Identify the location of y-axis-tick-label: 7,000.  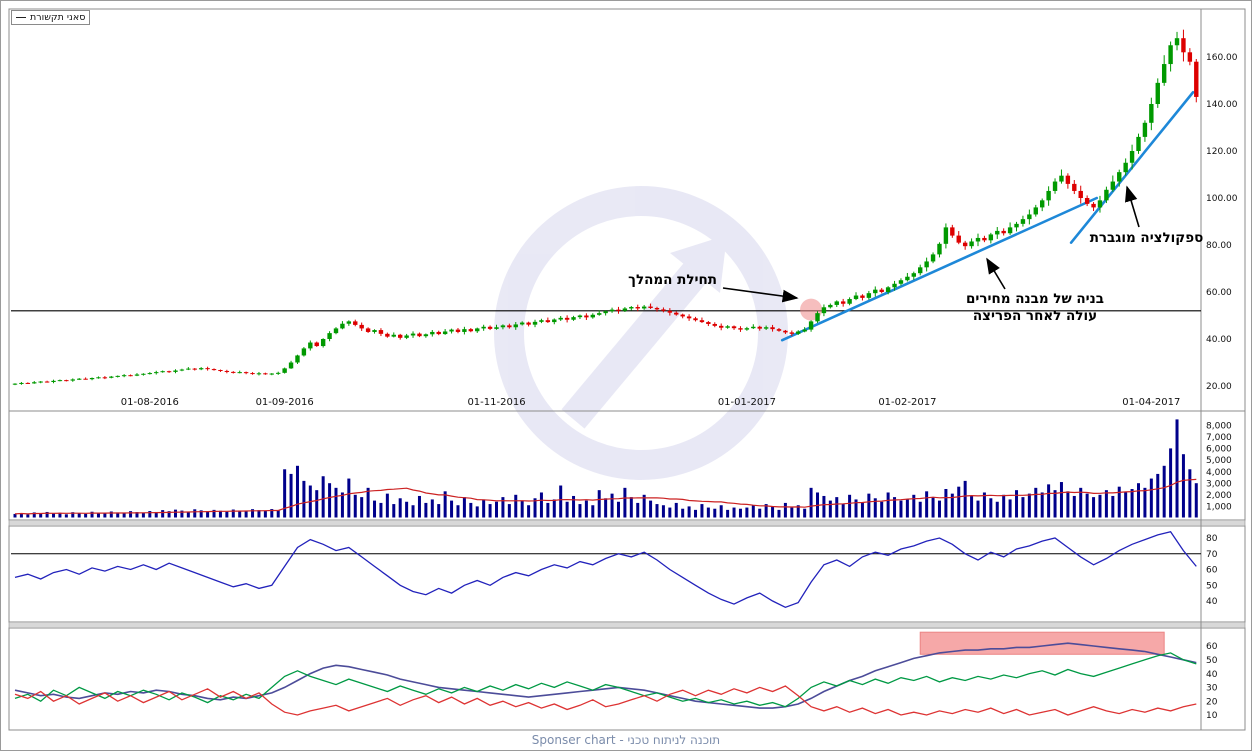
(1219, 438).